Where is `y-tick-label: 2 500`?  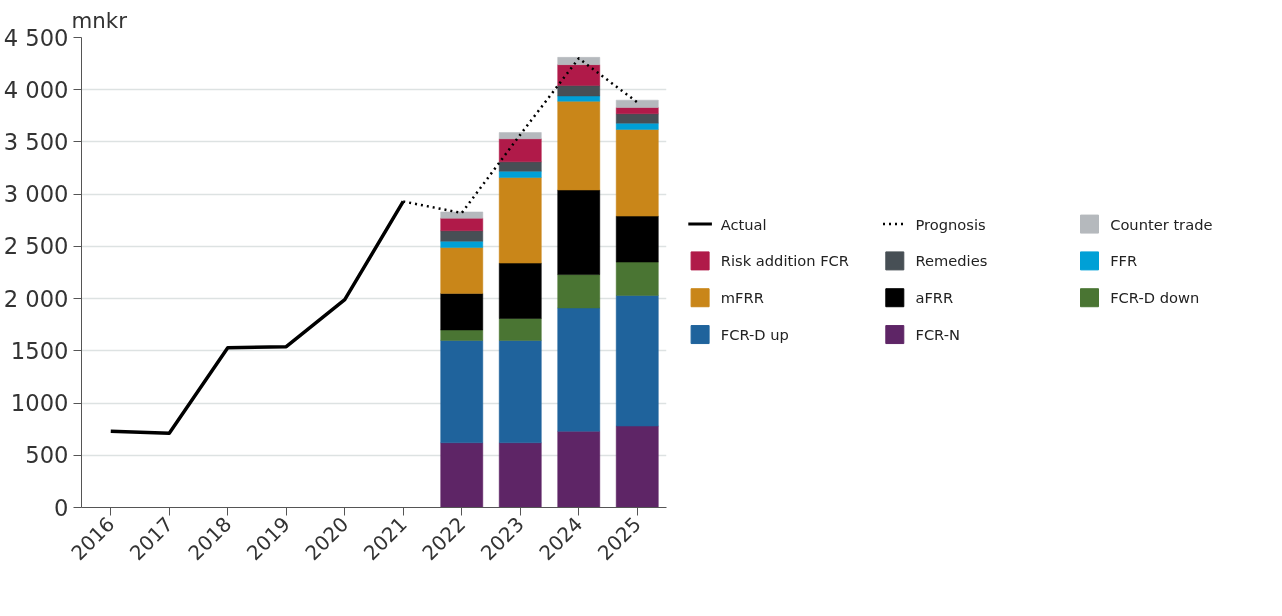 y-tick-label: 2 500 is located at coordinates (36, 246).